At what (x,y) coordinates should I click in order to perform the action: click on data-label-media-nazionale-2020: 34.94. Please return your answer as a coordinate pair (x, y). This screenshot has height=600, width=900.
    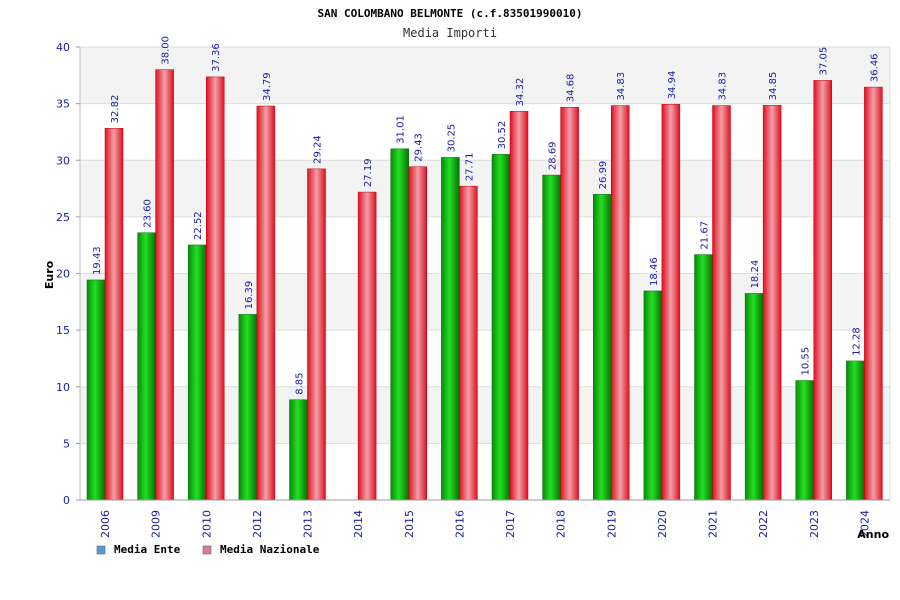
    Looking at the image, I should click on (672, 85).